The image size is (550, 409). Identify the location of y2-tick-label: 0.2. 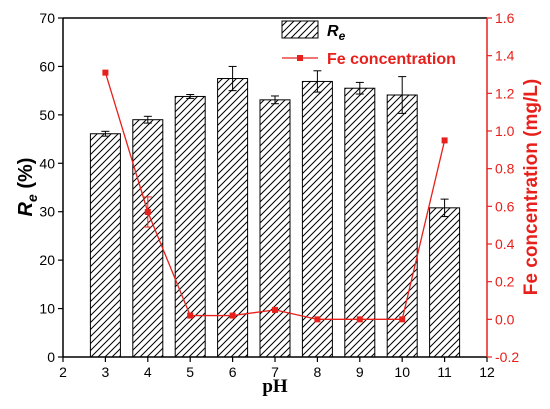
(505, 282).